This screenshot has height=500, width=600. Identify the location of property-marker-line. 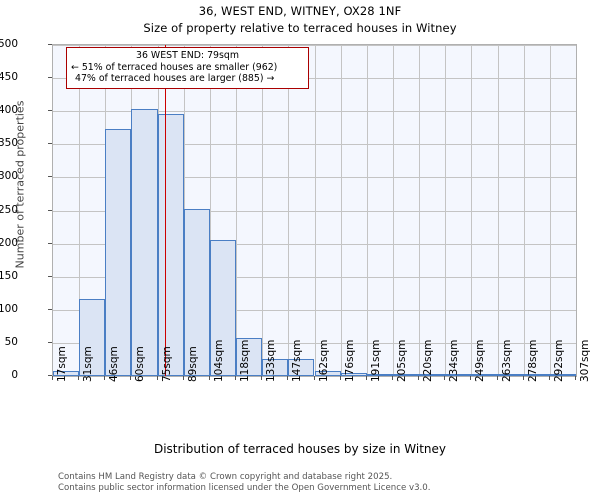
(165, 210).